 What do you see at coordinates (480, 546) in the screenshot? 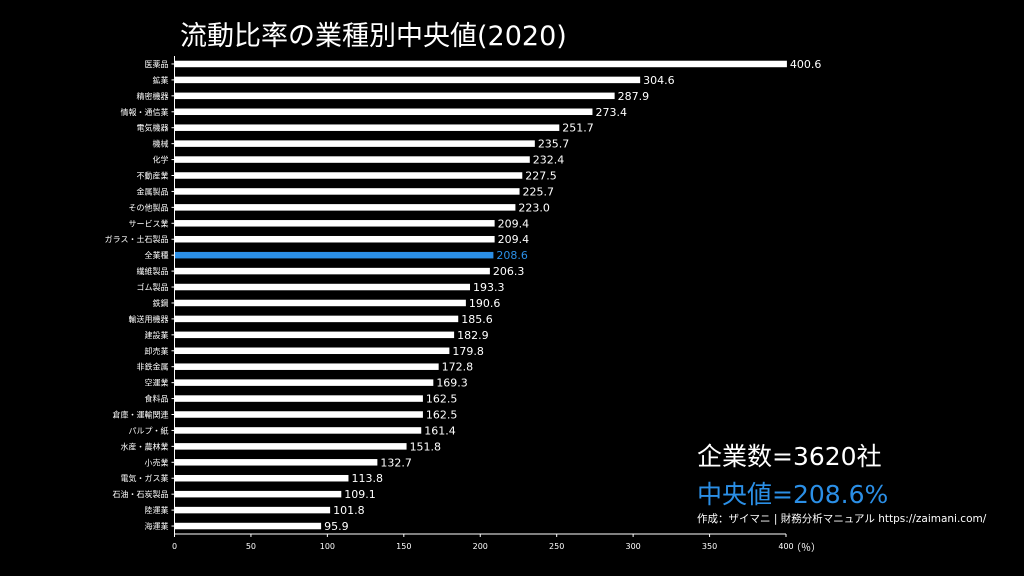
I see `x-tick-label-4: 200` at bounding box center [480, 546].